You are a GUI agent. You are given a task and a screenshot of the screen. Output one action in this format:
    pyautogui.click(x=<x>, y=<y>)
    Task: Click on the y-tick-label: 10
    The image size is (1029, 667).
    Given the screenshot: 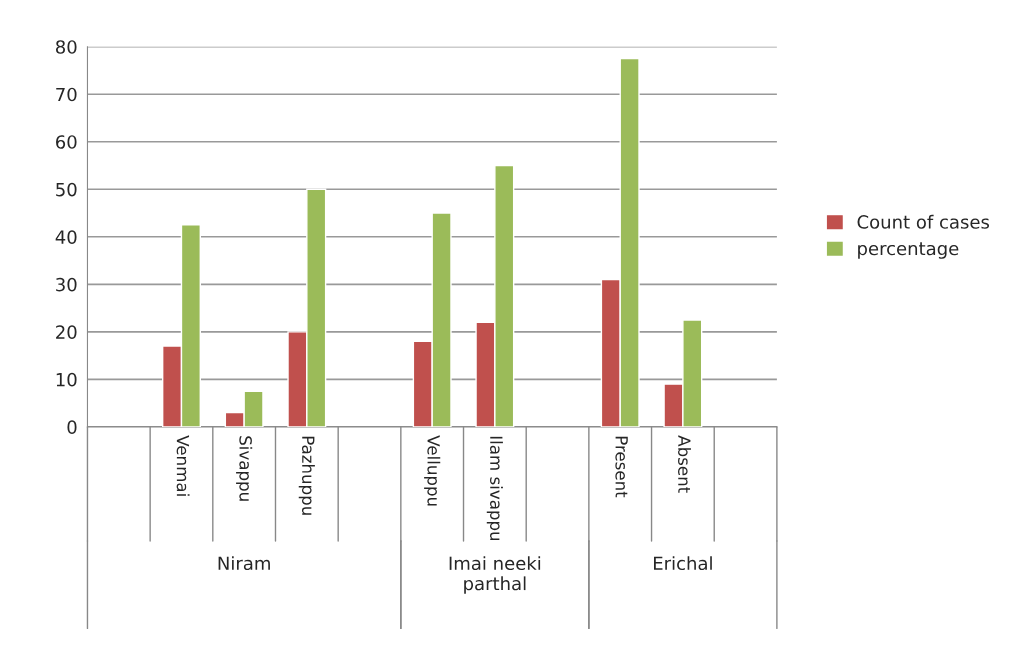 What is the action you would take?
    pyautogui.click(x=66, y=379)
    